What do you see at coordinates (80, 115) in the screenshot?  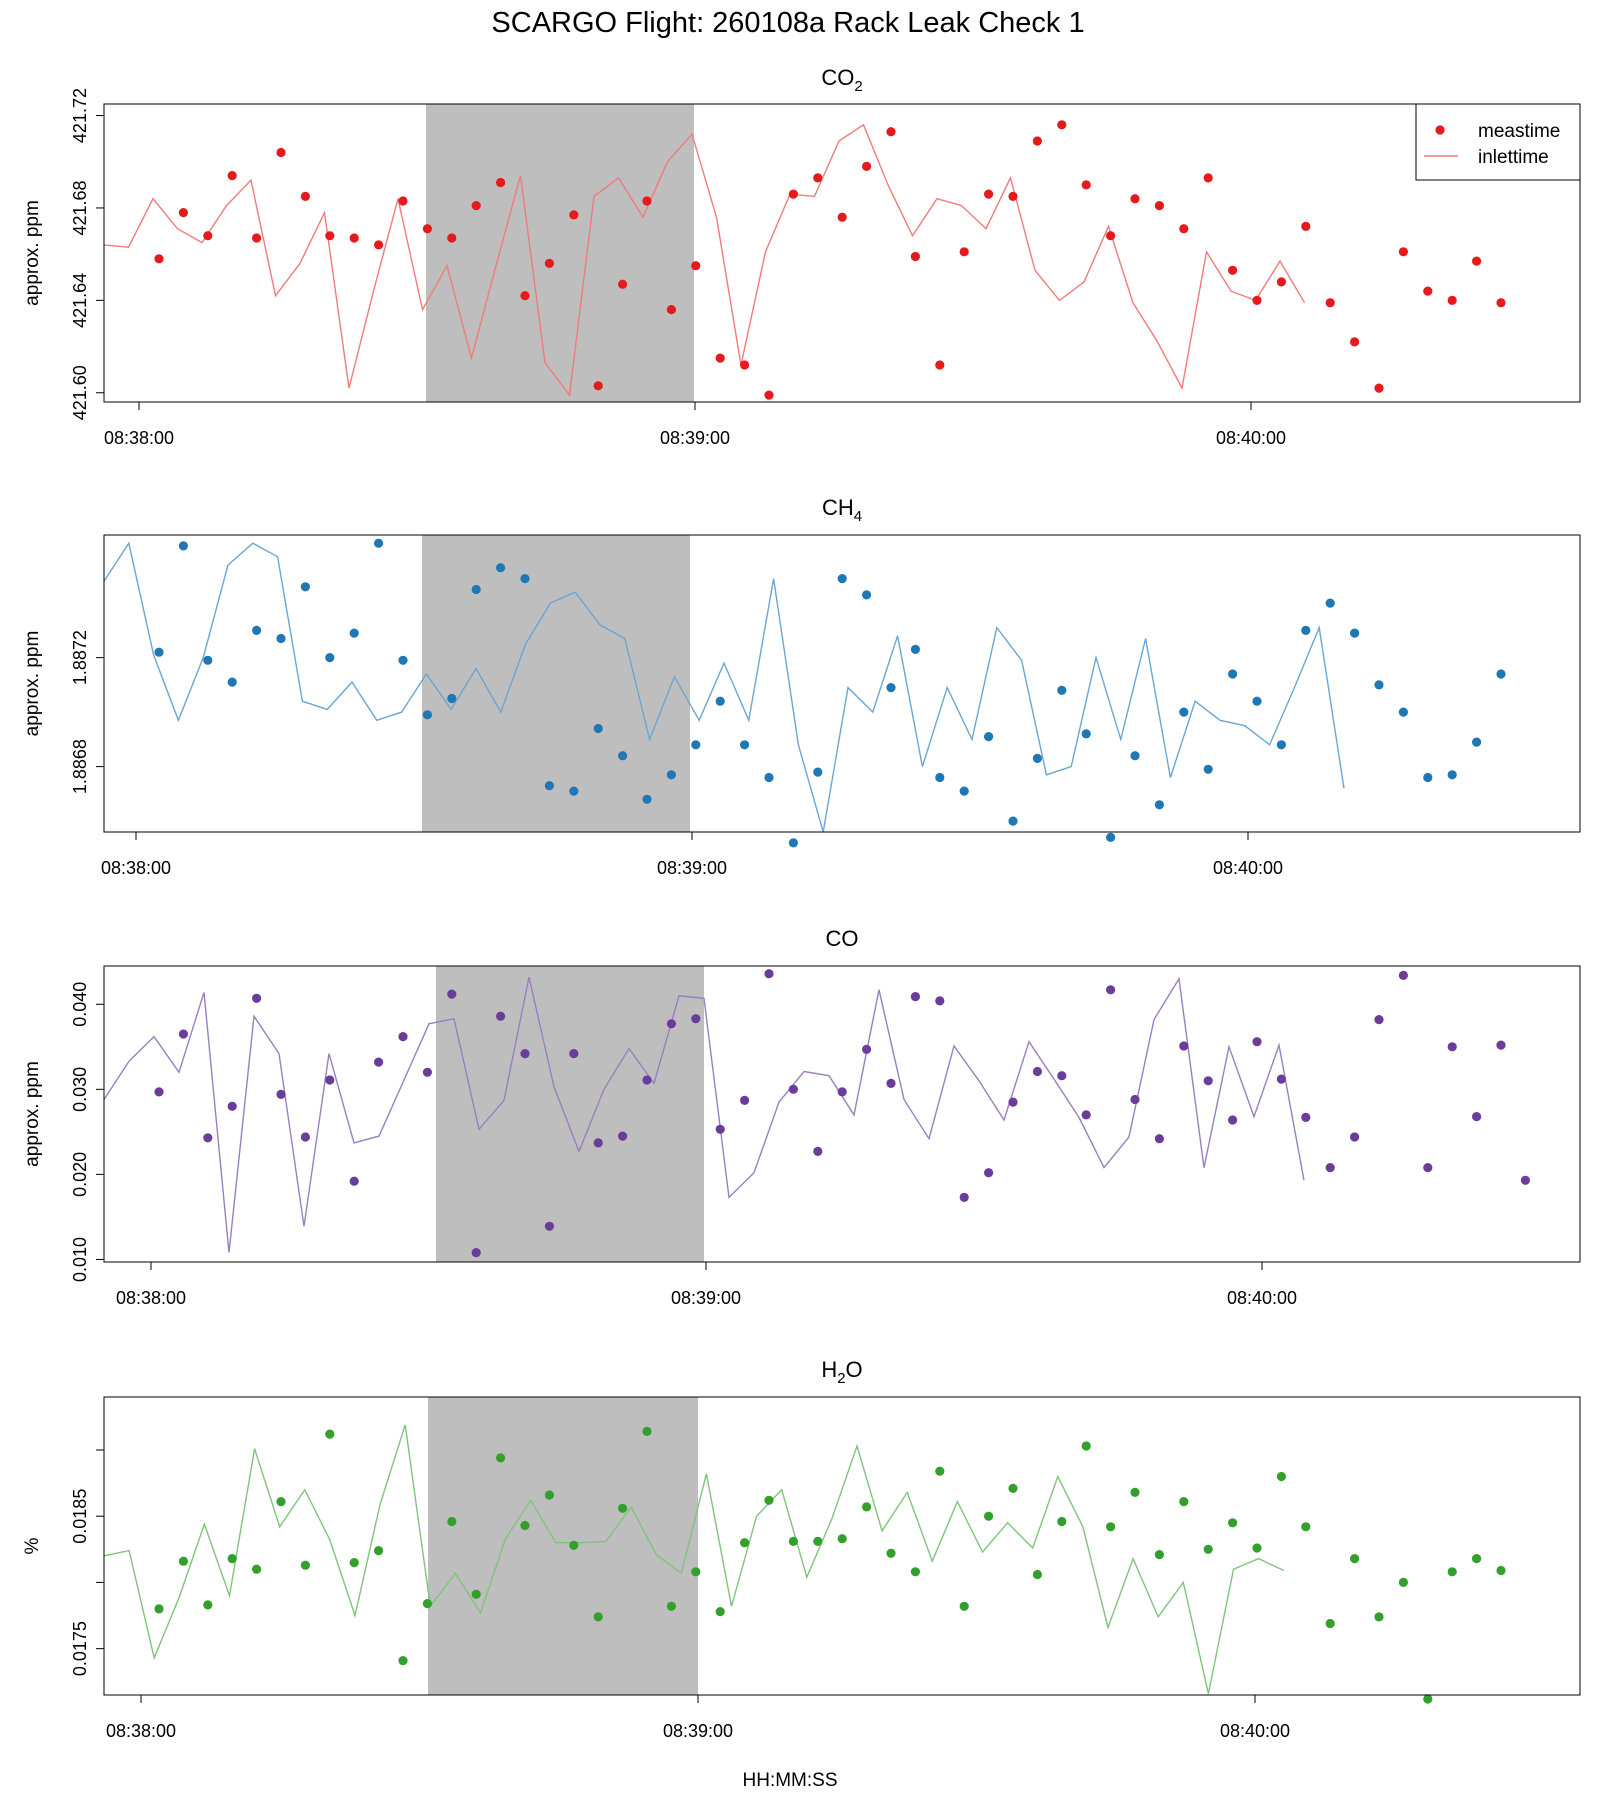 I see `y-tick-label: 421.72` at bounding box center [80, 115].